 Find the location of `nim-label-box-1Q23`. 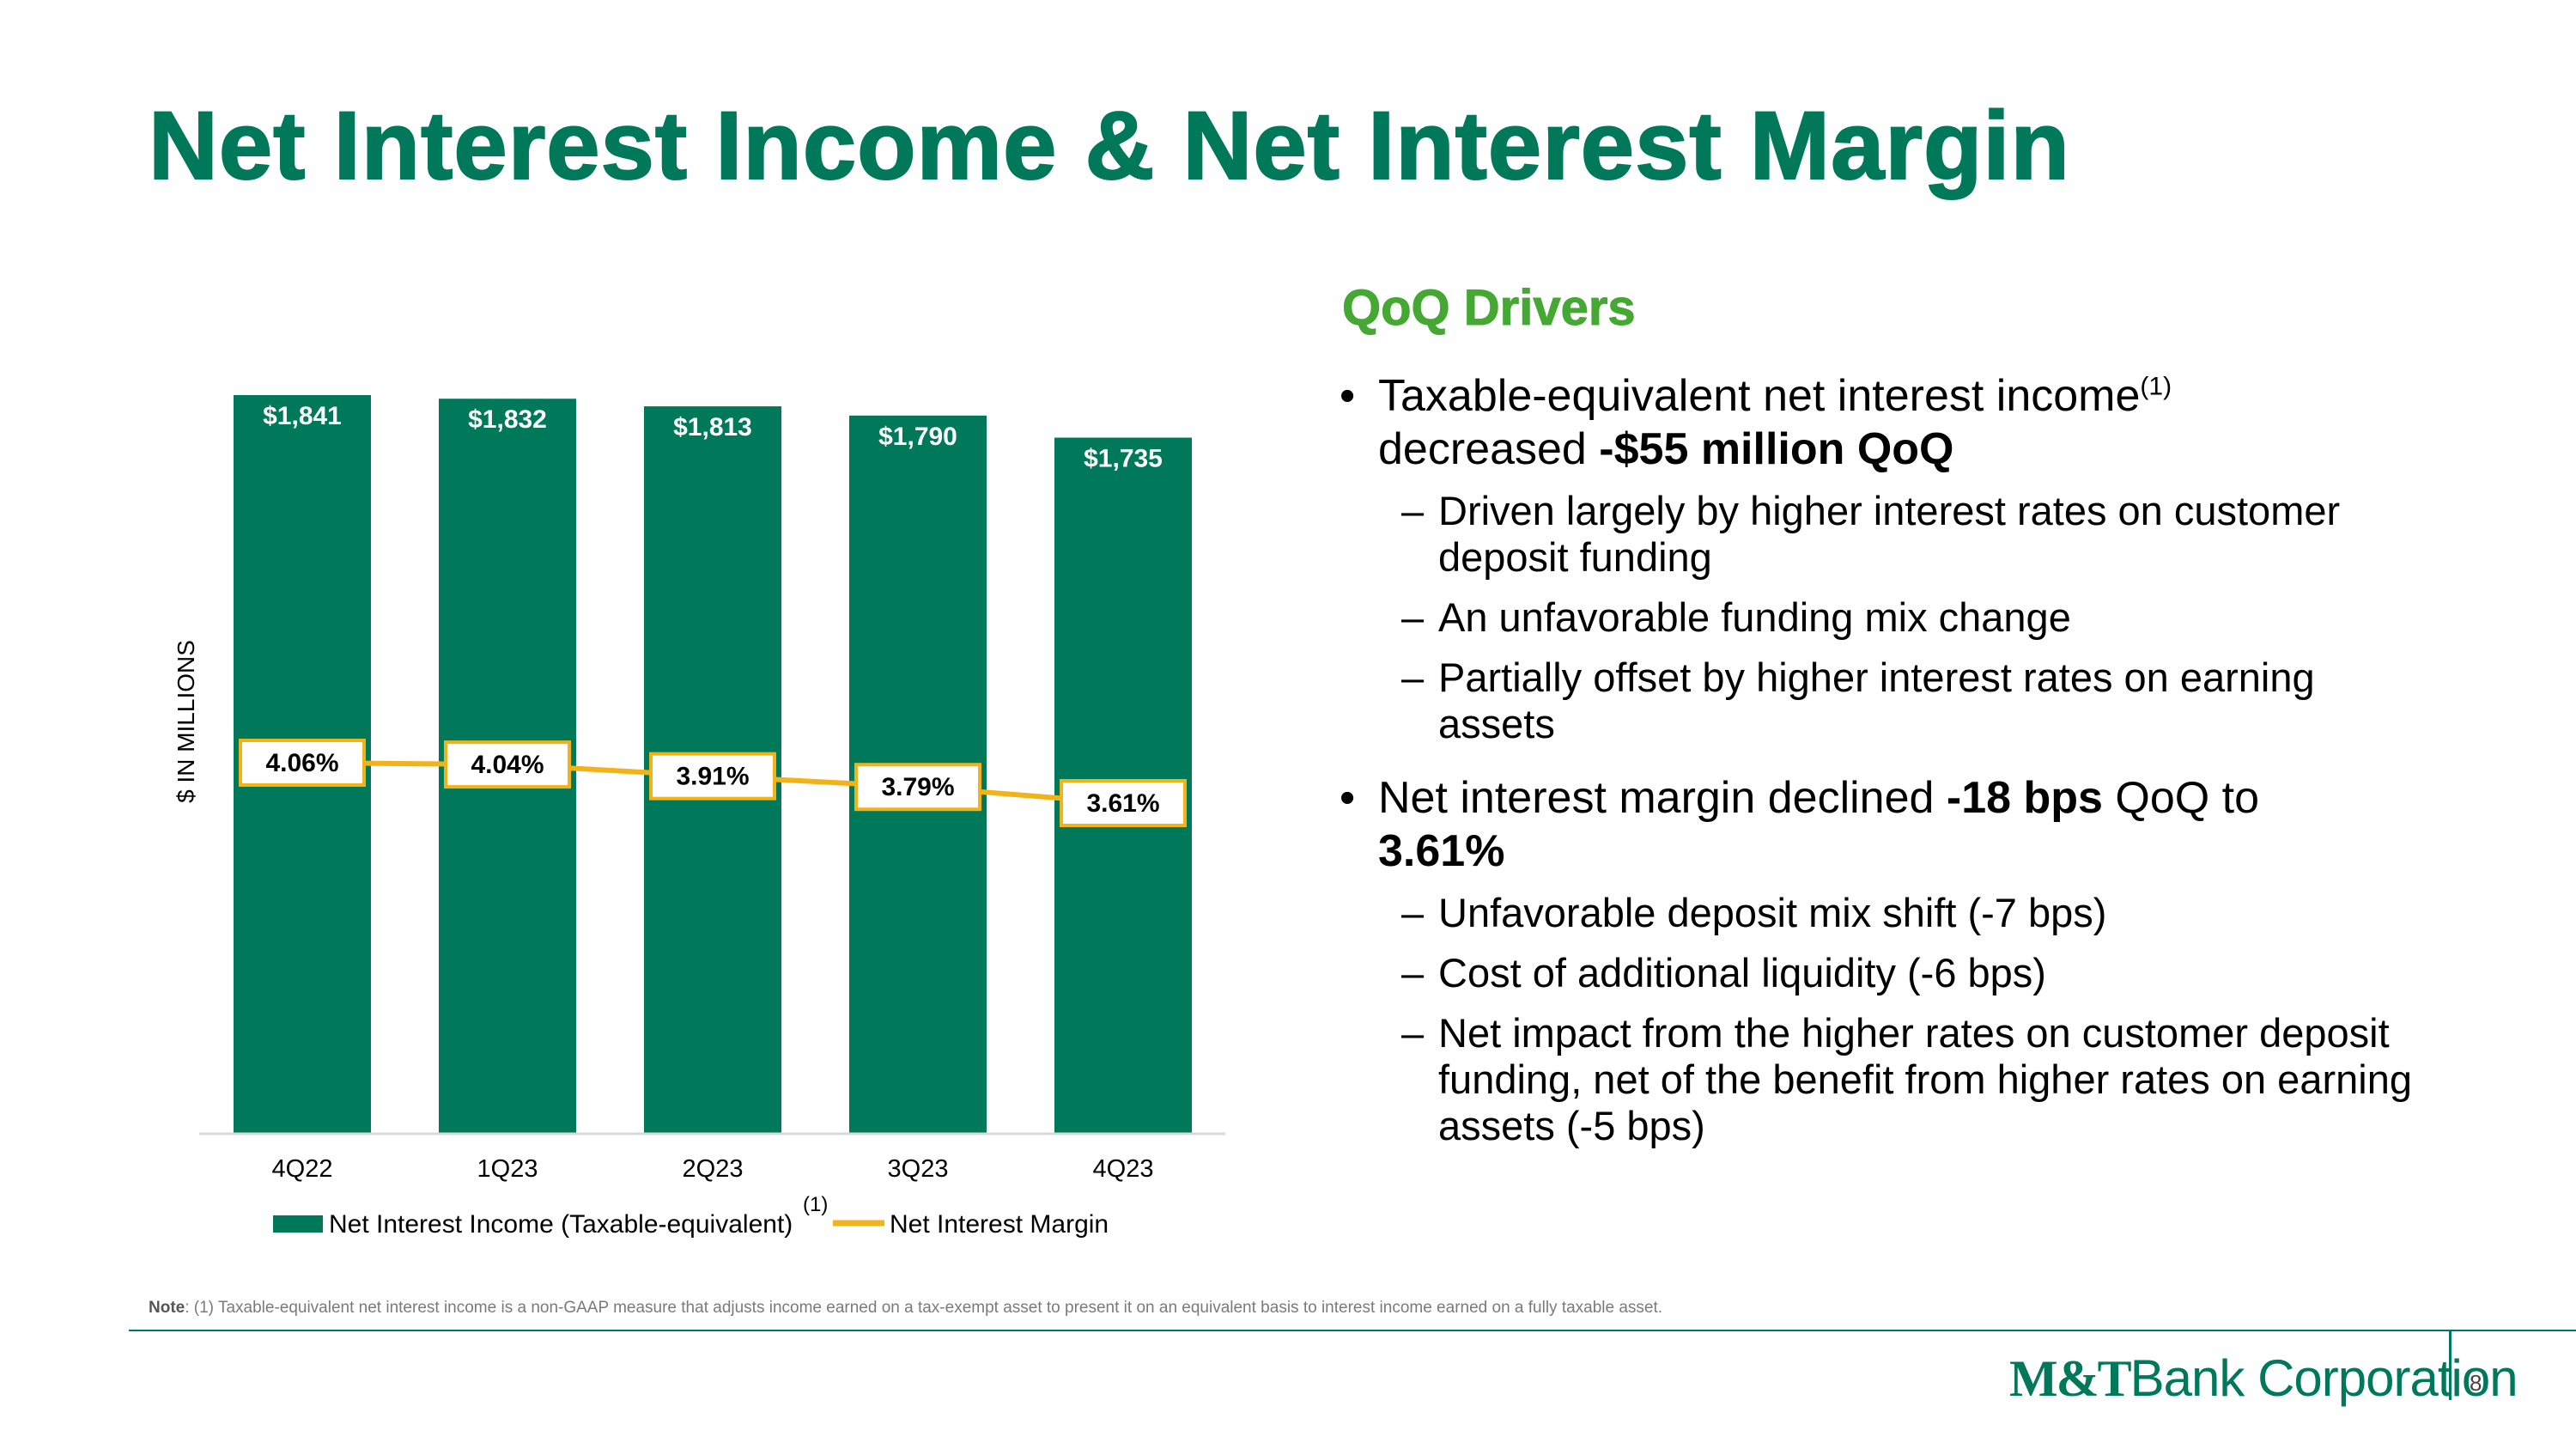

nim-label-box-1Q23 is located at coordinates (508, 764).